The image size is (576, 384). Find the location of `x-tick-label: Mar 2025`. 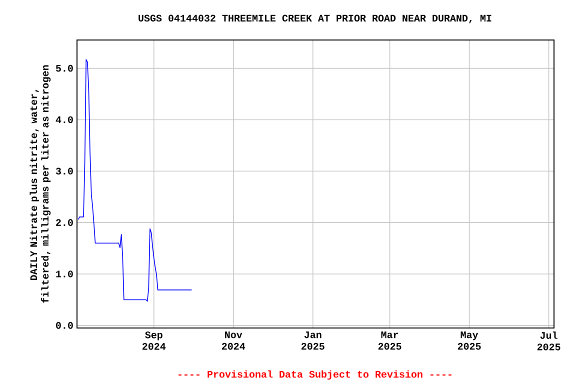

x-tick-label: Mar 2025 is located at coordinates (390, 341).